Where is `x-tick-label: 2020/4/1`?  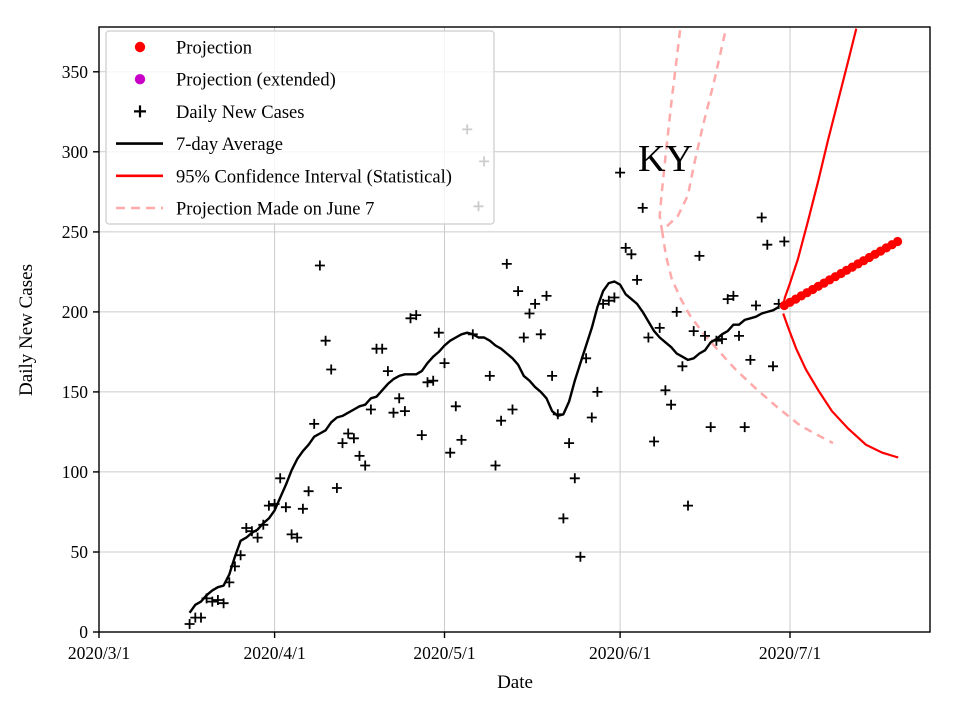 x-tick-label: 2020/4/1 is located at coordinates (274, 653).